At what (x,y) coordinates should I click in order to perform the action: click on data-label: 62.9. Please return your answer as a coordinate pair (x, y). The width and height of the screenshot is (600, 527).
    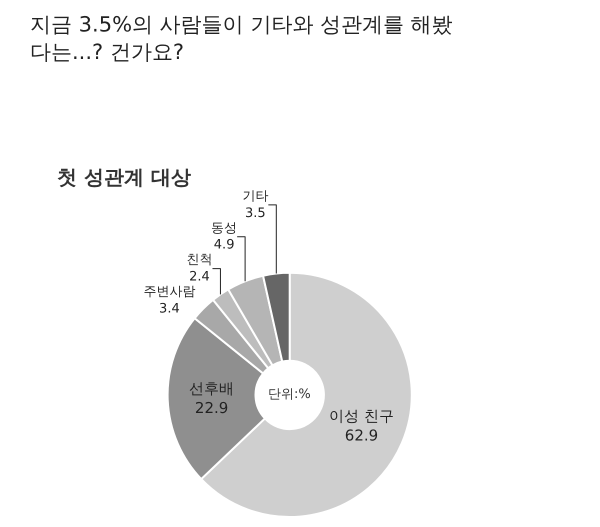
    Looking at the image, I should click on (361, 435).